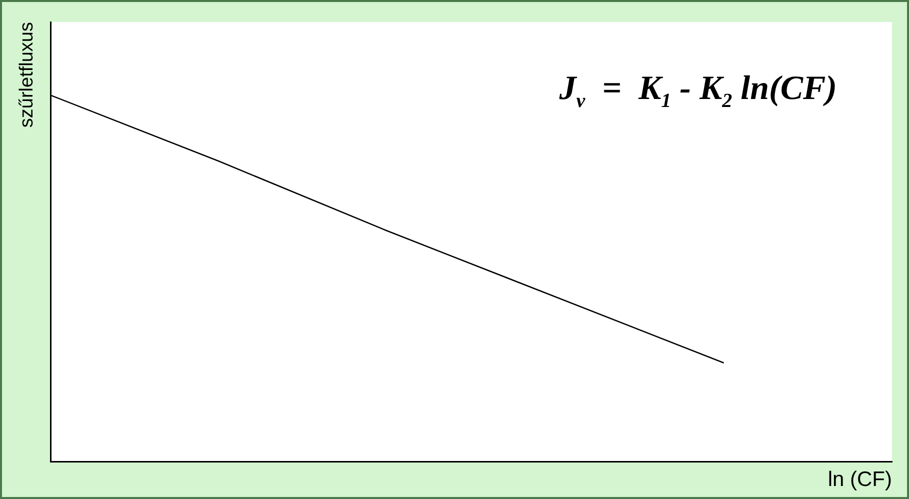  Describe the element at coordinates (860, 480) in the screenshot. I see `x-axis-title: ln (CF)` at that location.